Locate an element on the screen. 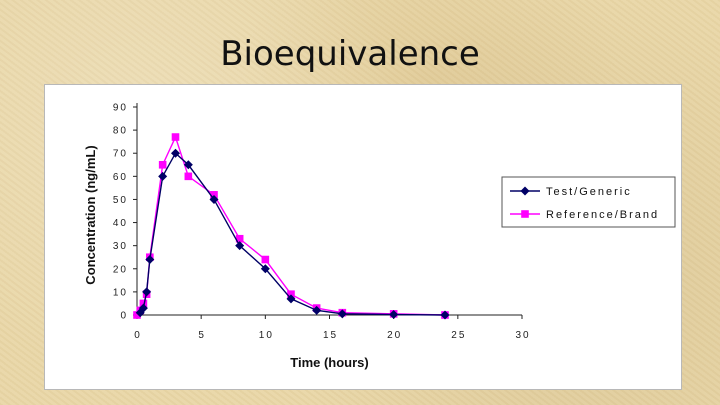  x-tick-label: 30 is located at coordinates (522, 335).